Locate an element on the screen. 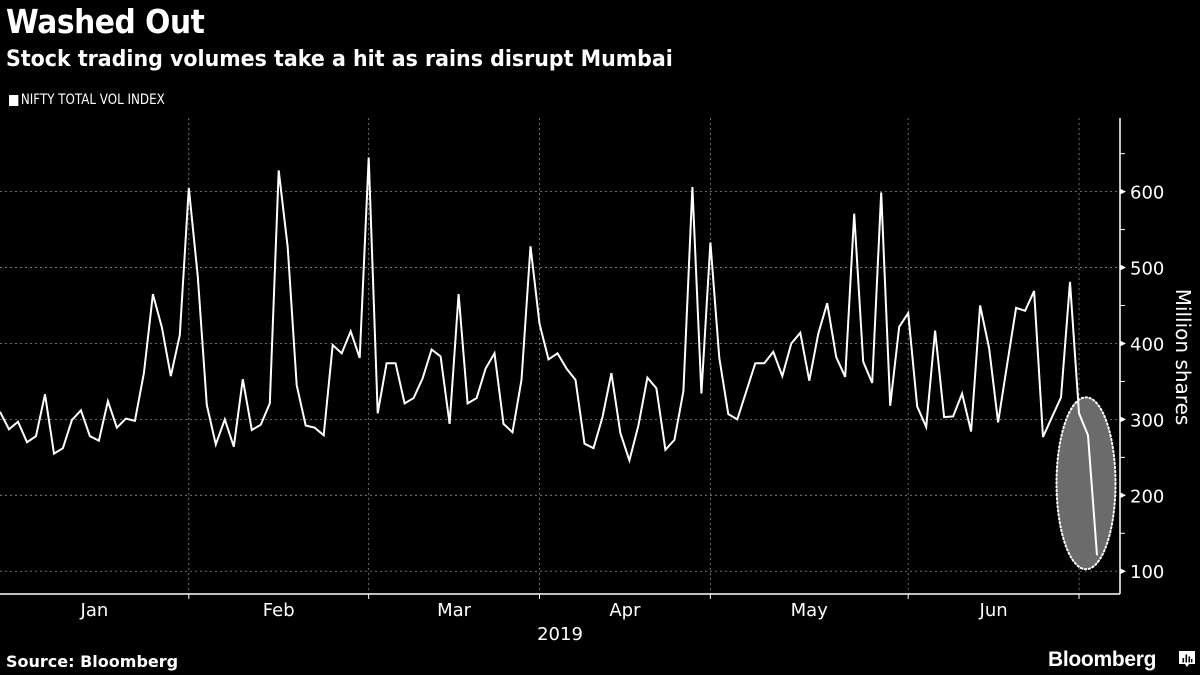 Image resolution: width=1200 pixels, height=675 pixels. y-axis-title: Million shares is located at coordinates (1183, 357).